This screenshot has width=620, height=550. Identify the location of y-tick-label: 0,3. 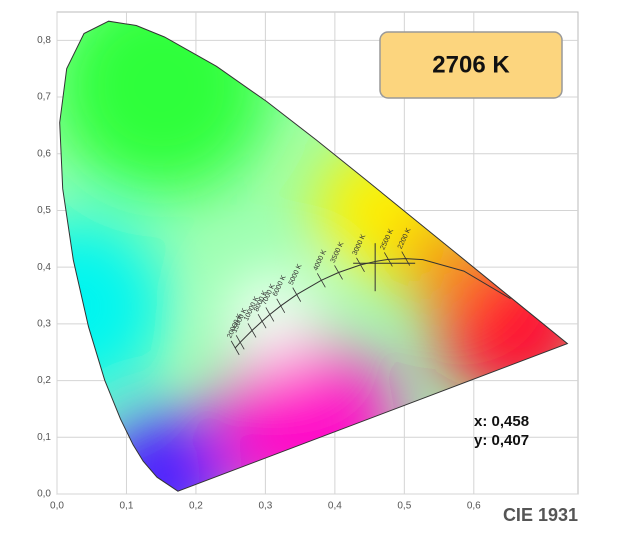
(44, 324).